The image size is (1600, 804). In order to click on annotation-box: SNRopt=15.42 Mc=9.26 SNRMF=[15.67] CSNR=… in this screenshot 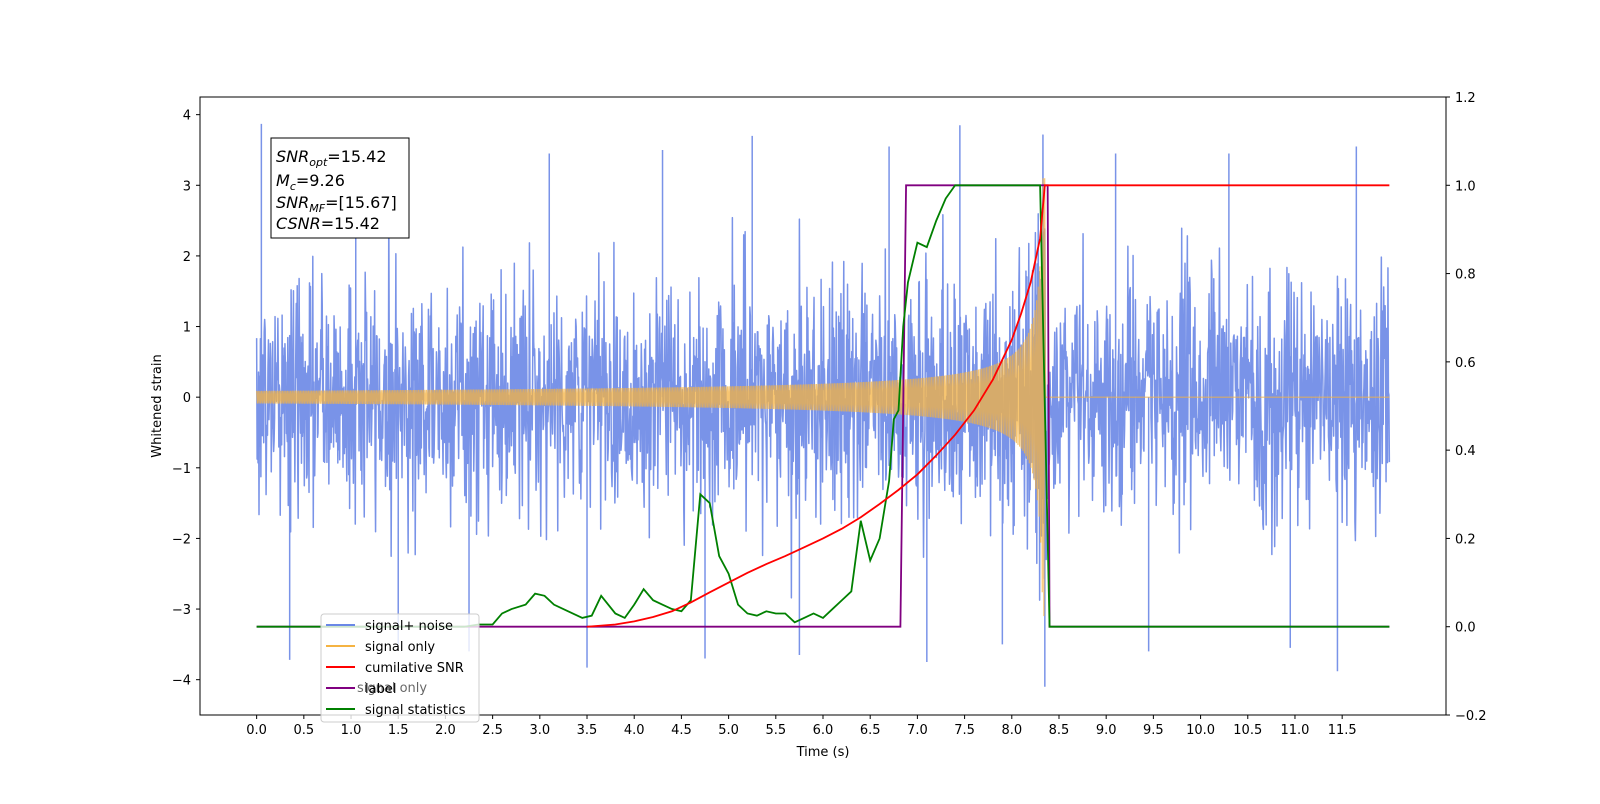, I will do `click(340, 188)`.